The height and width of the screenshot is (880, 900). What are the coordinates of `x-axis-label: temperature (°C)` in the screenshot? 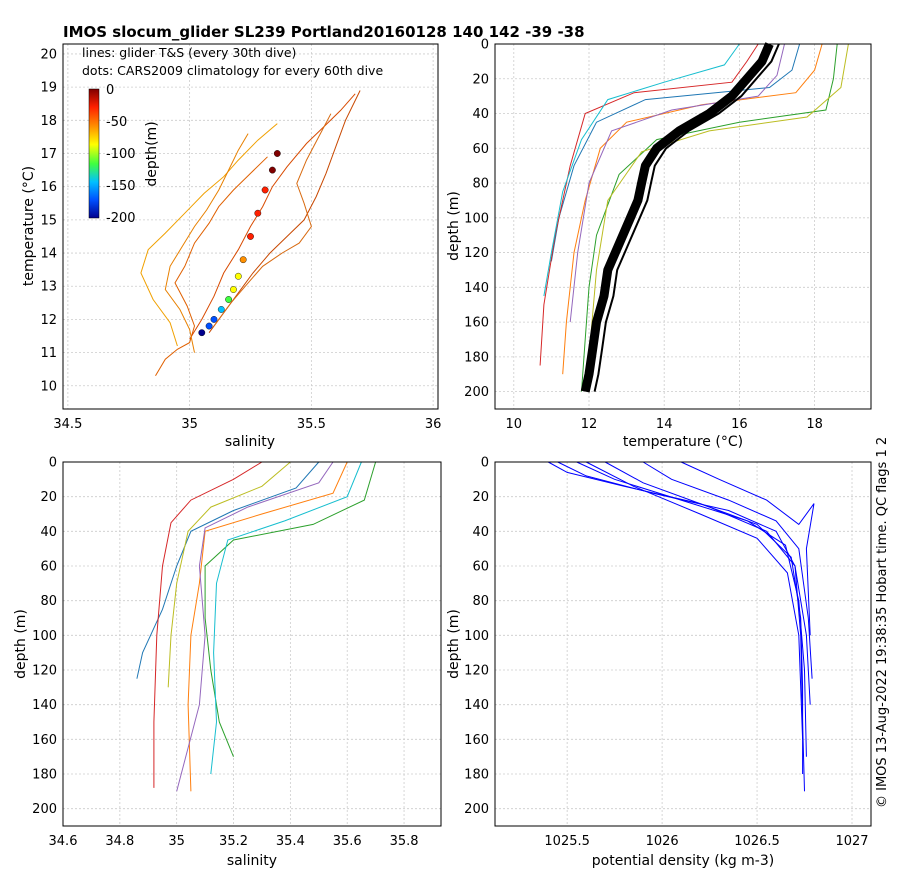 It's located at (683, 442).